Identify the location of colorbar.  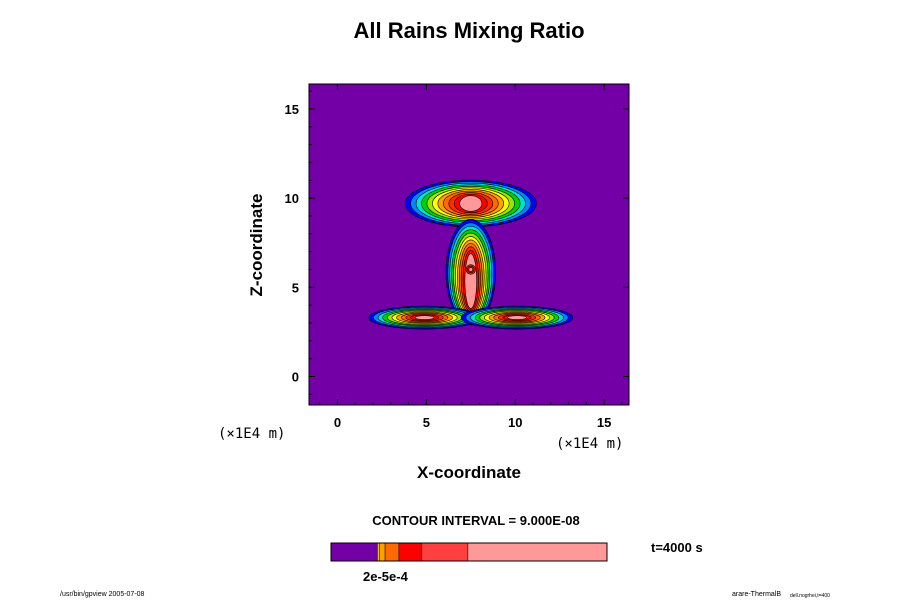
(469, 552).